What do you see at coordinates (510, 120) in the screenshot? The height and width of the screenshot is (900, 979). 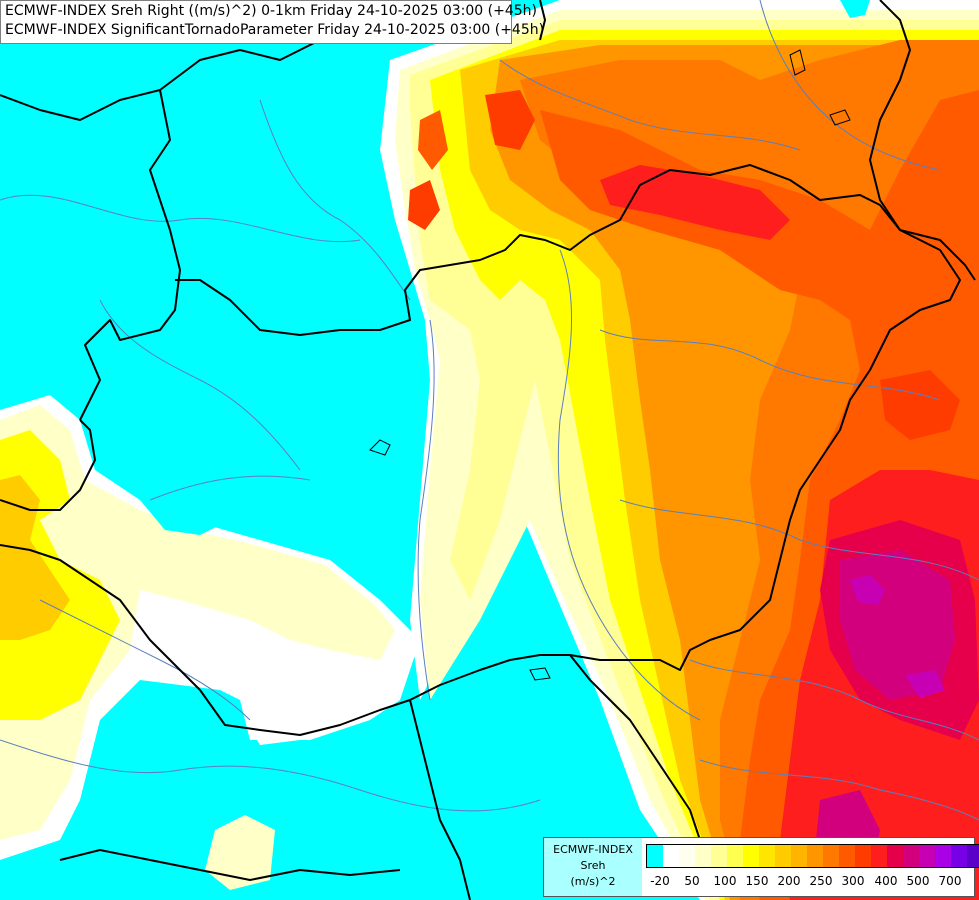 I see `field-level-red-northwest` at bounding box center [510, 120].